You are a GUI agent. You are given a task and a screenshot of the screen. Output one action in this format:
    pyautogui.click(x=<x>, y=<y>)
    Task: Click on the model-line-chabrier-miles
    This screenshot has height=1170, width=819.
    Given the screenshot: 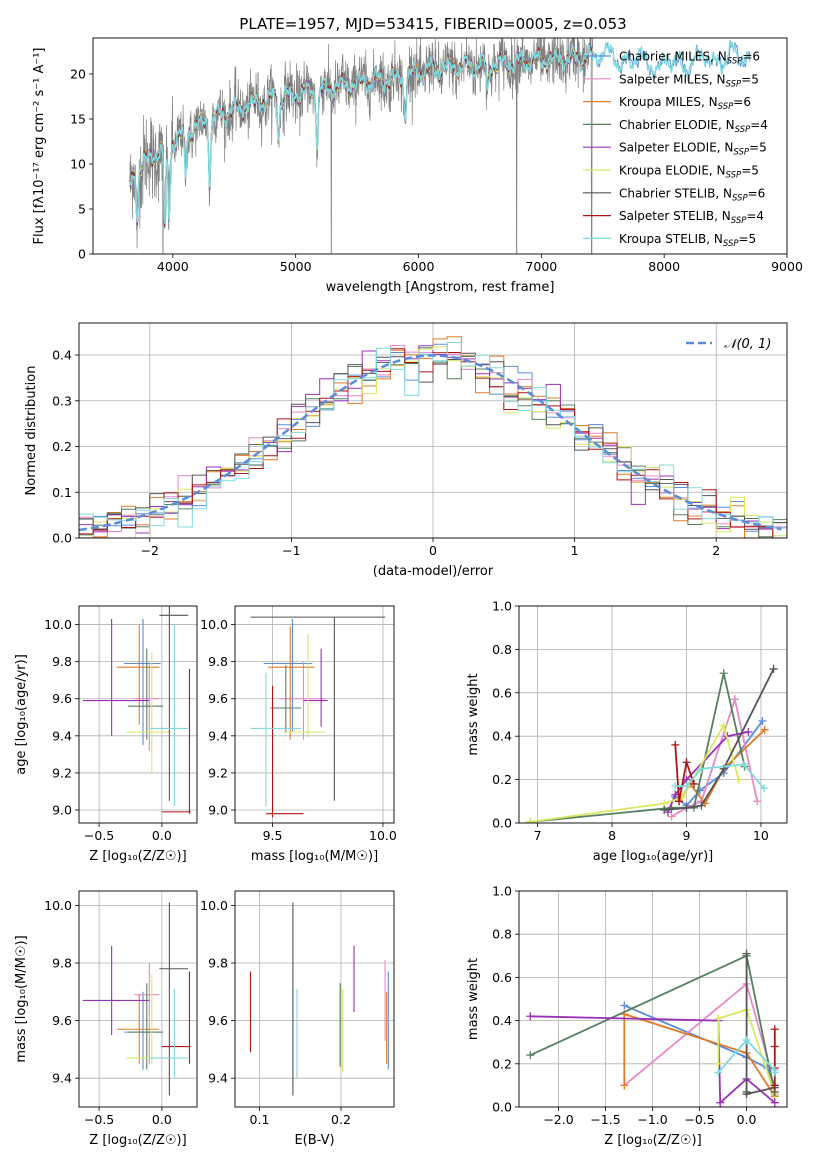 What is the action you would take?
    pyautogui.click(x=440, y=135)
    